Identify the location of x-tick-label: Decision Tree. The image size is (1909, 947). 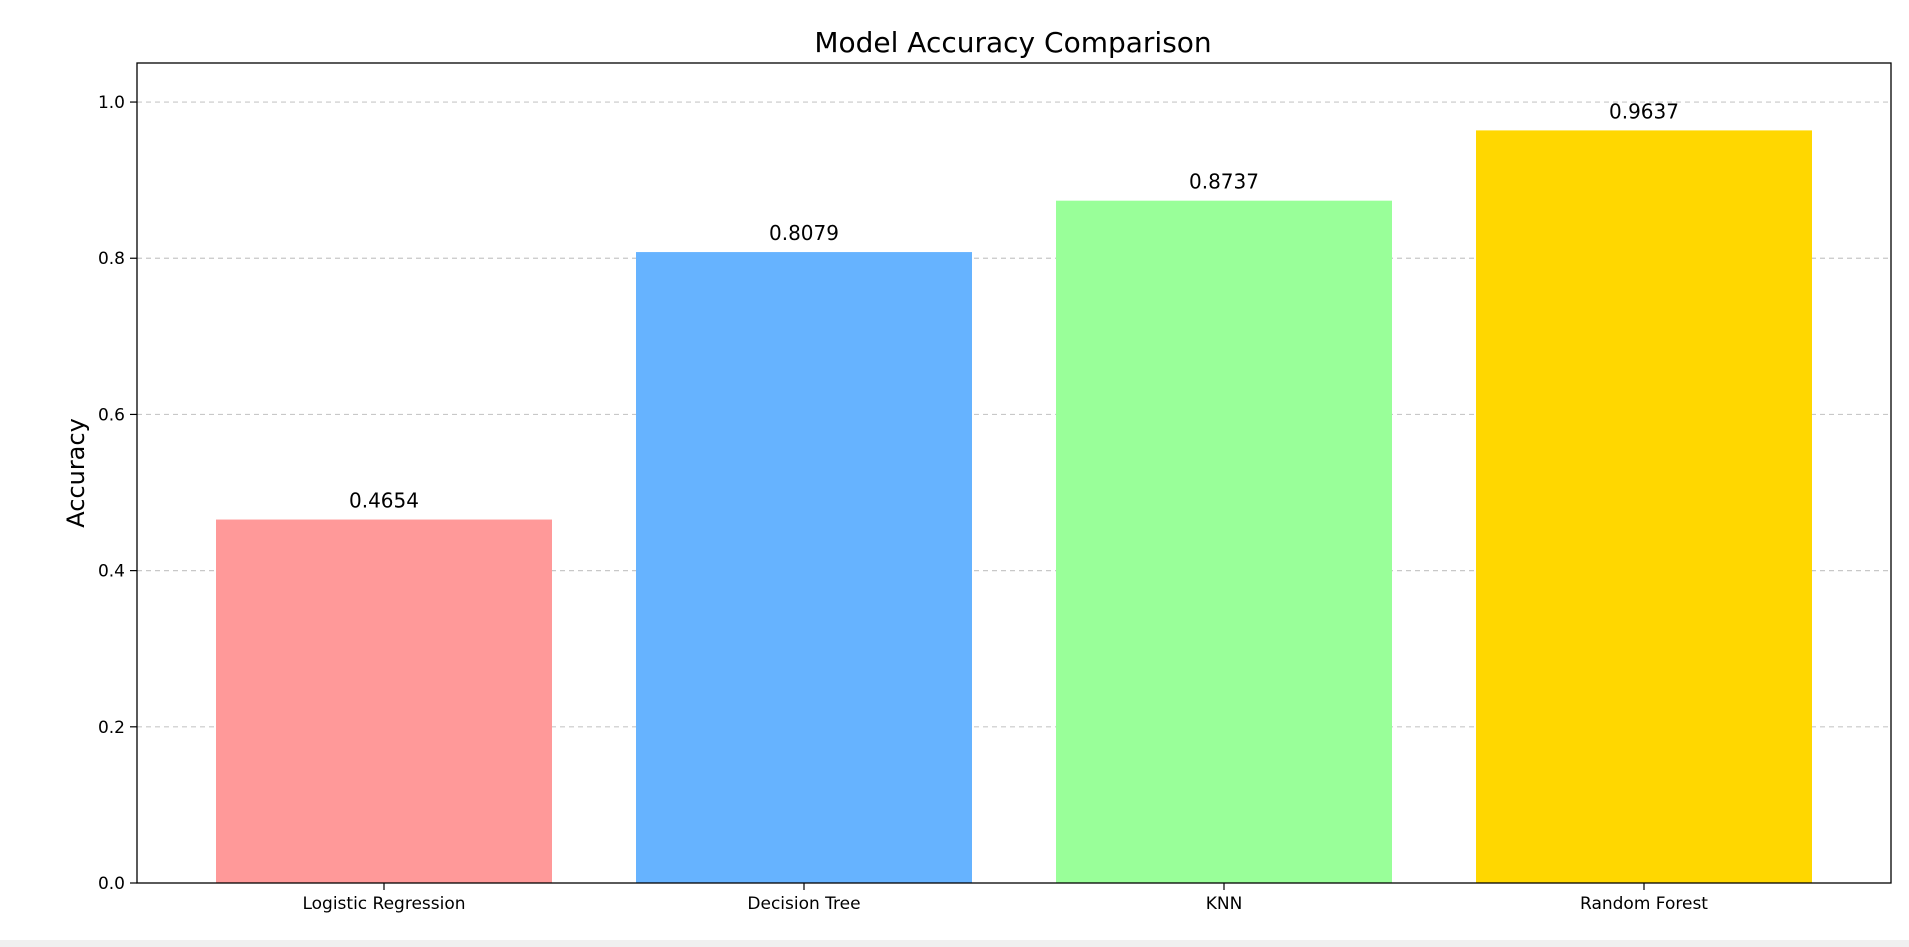
(803, 904).